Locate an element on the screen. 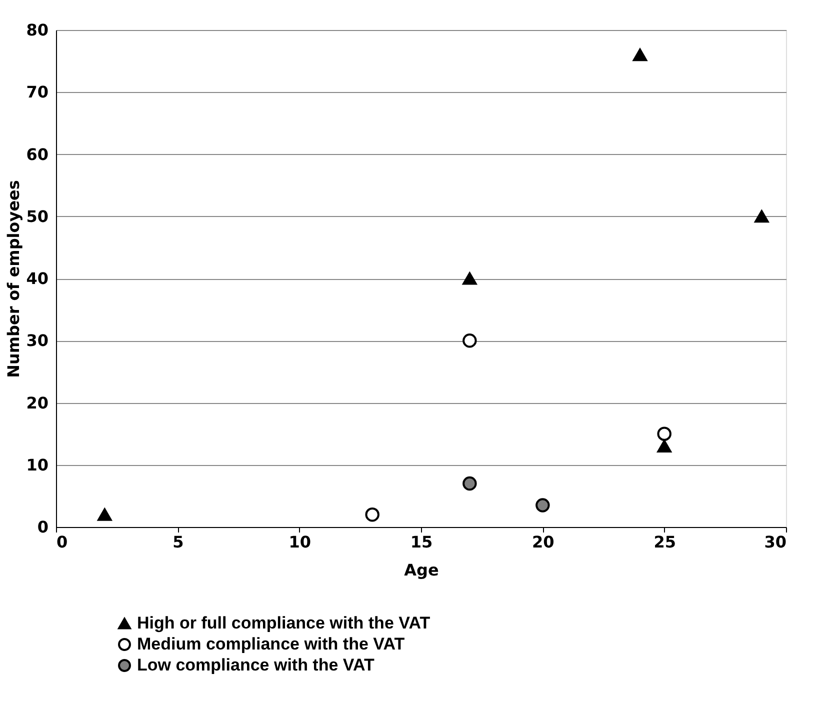 This screenshot has height=721, width=835. y-tick-label: 80 is located at coordinates (37, 30).